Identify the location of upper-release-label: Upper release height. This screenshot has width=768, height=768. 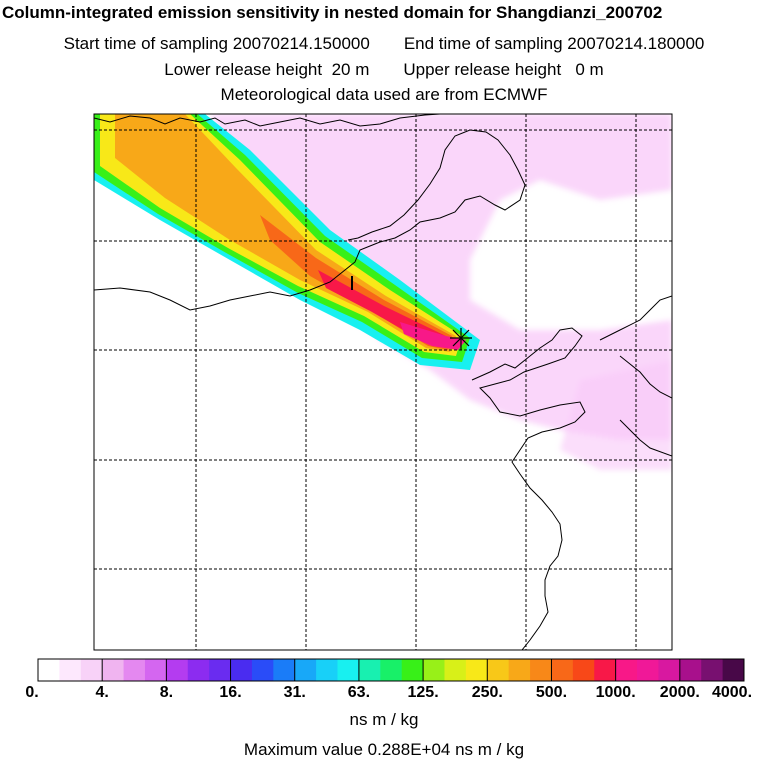
(482, 69).